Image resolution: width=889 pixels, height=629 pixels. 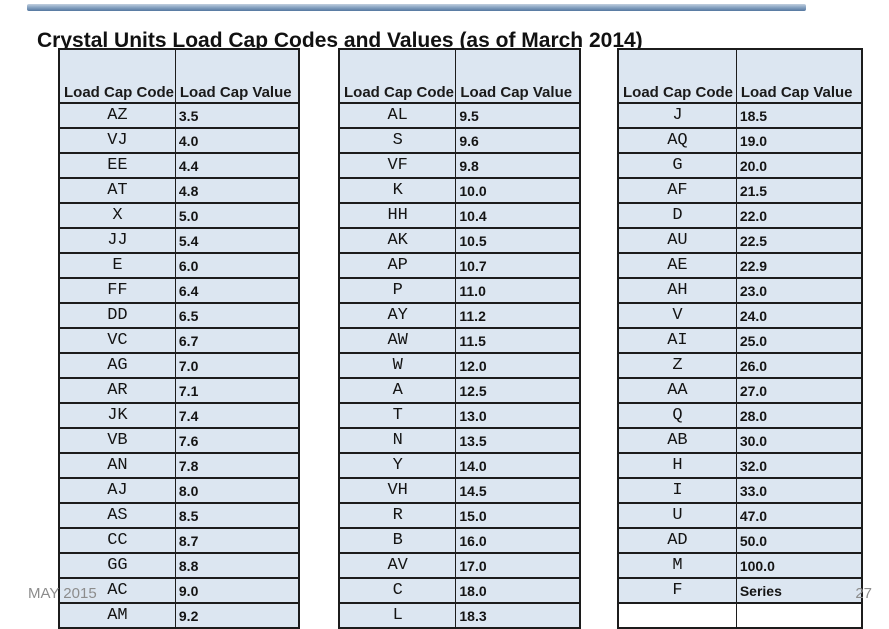 What do you see at coordinates (237, 315) in the screenshot?
I see `load-cap-value-cell: 6.5` at bounding box center [237, 315].